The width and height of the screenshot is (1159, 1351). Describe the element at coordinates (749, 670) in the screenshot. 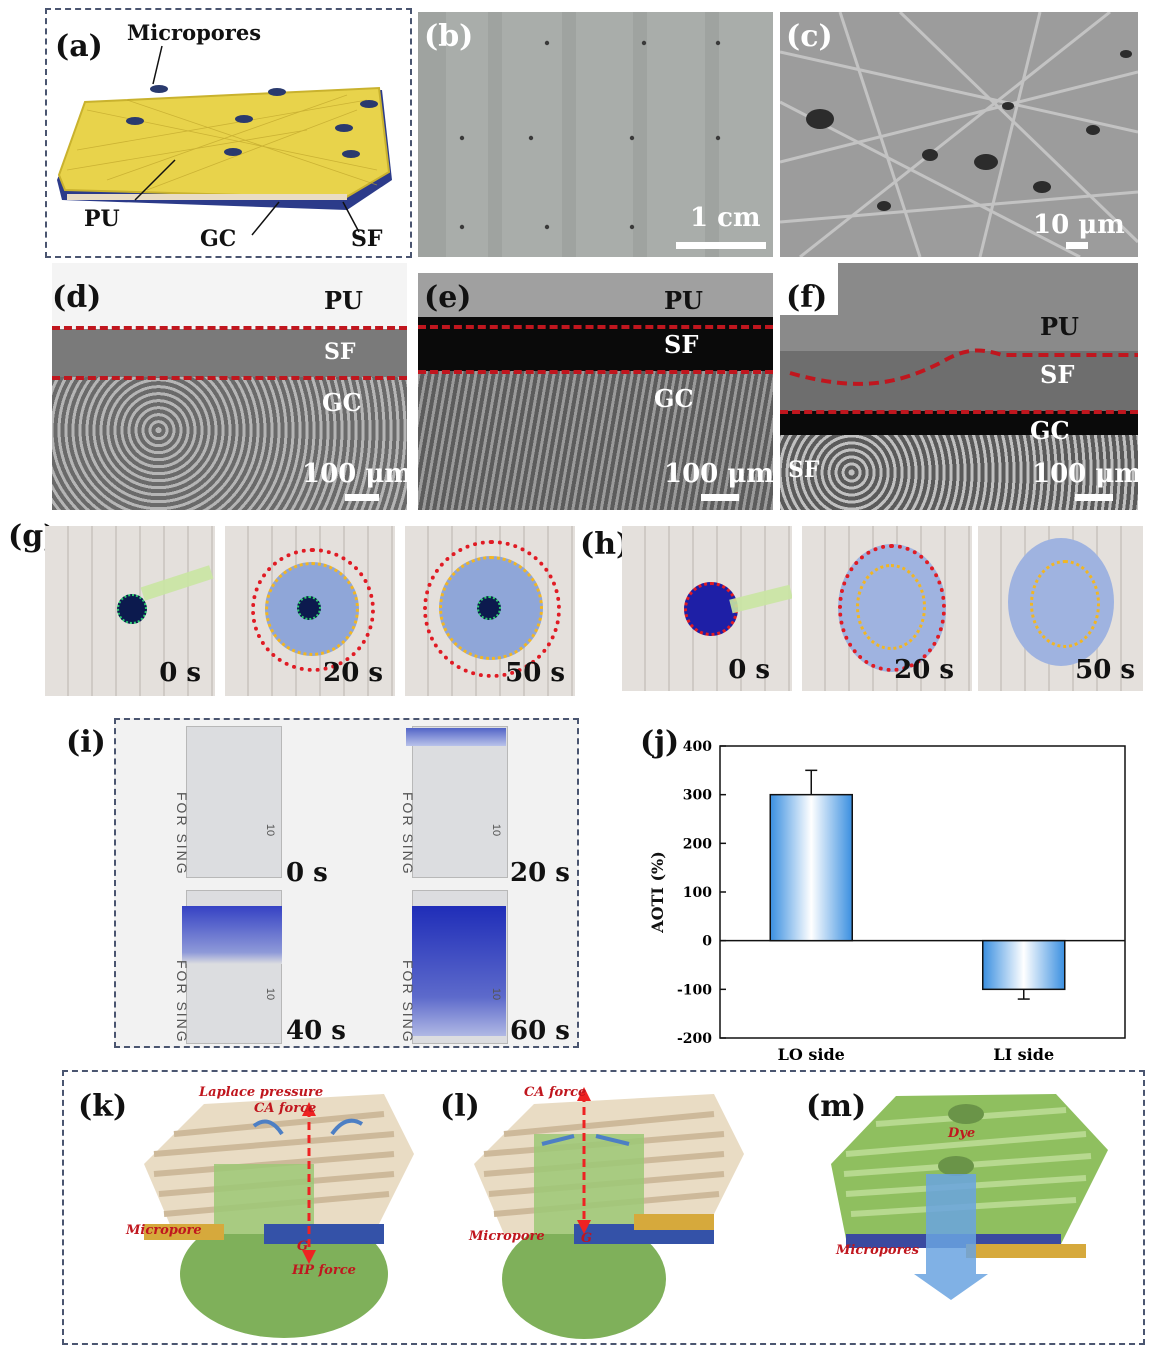

I see `time-h-0: 0 s` at that location.